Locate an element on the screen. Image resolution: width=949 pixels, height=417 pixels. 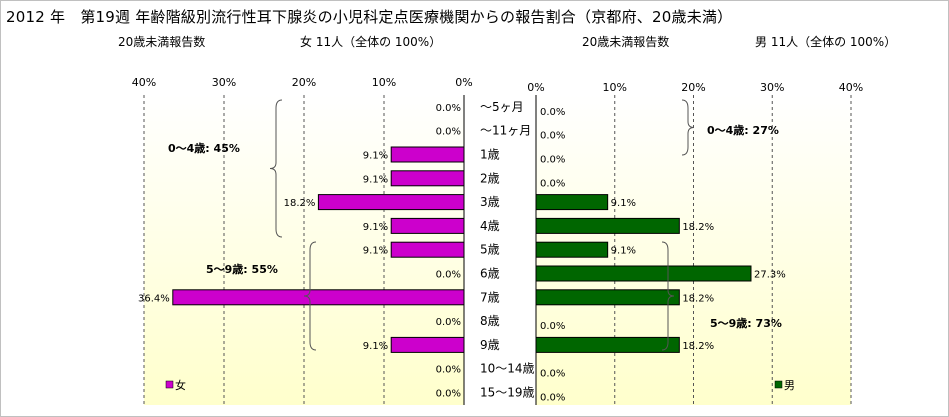
female-group-annotation: 0～4歳: 45% is located at coordinates (204, 148).